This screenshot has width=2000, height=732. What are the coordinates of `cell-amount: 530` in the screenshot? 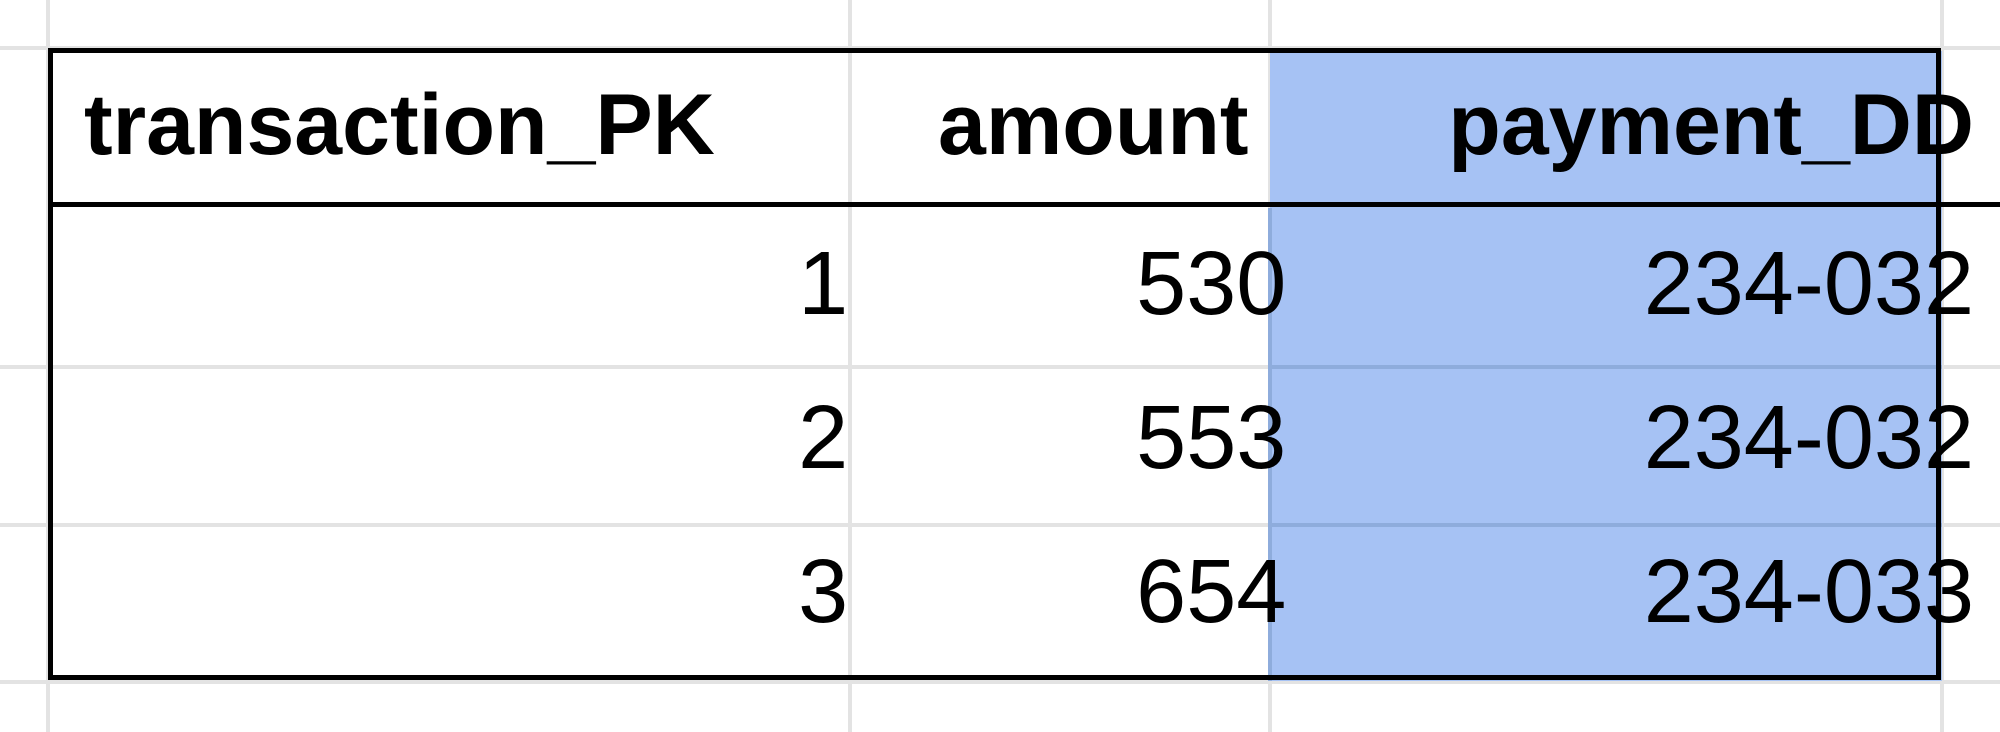 It's located at (1211, 283).